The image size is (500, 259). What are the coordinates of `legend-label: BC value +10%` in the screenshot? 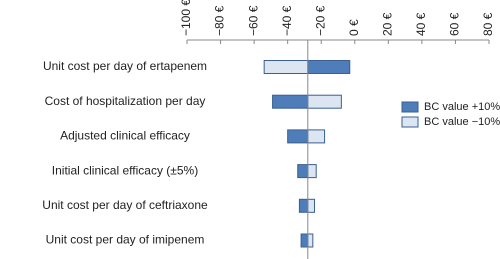 It's located at (462, 107).